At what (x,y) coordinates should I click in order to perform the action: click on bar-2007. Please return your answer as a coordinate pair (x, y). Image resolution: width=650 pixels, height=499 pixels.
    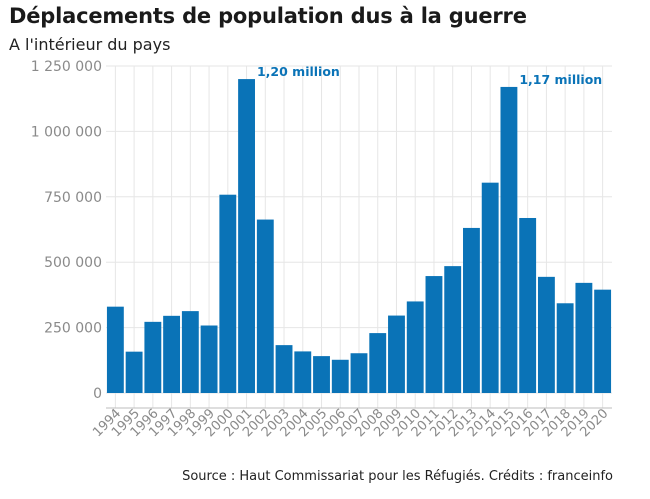
    Looking at the image, I should click on (359, 373).